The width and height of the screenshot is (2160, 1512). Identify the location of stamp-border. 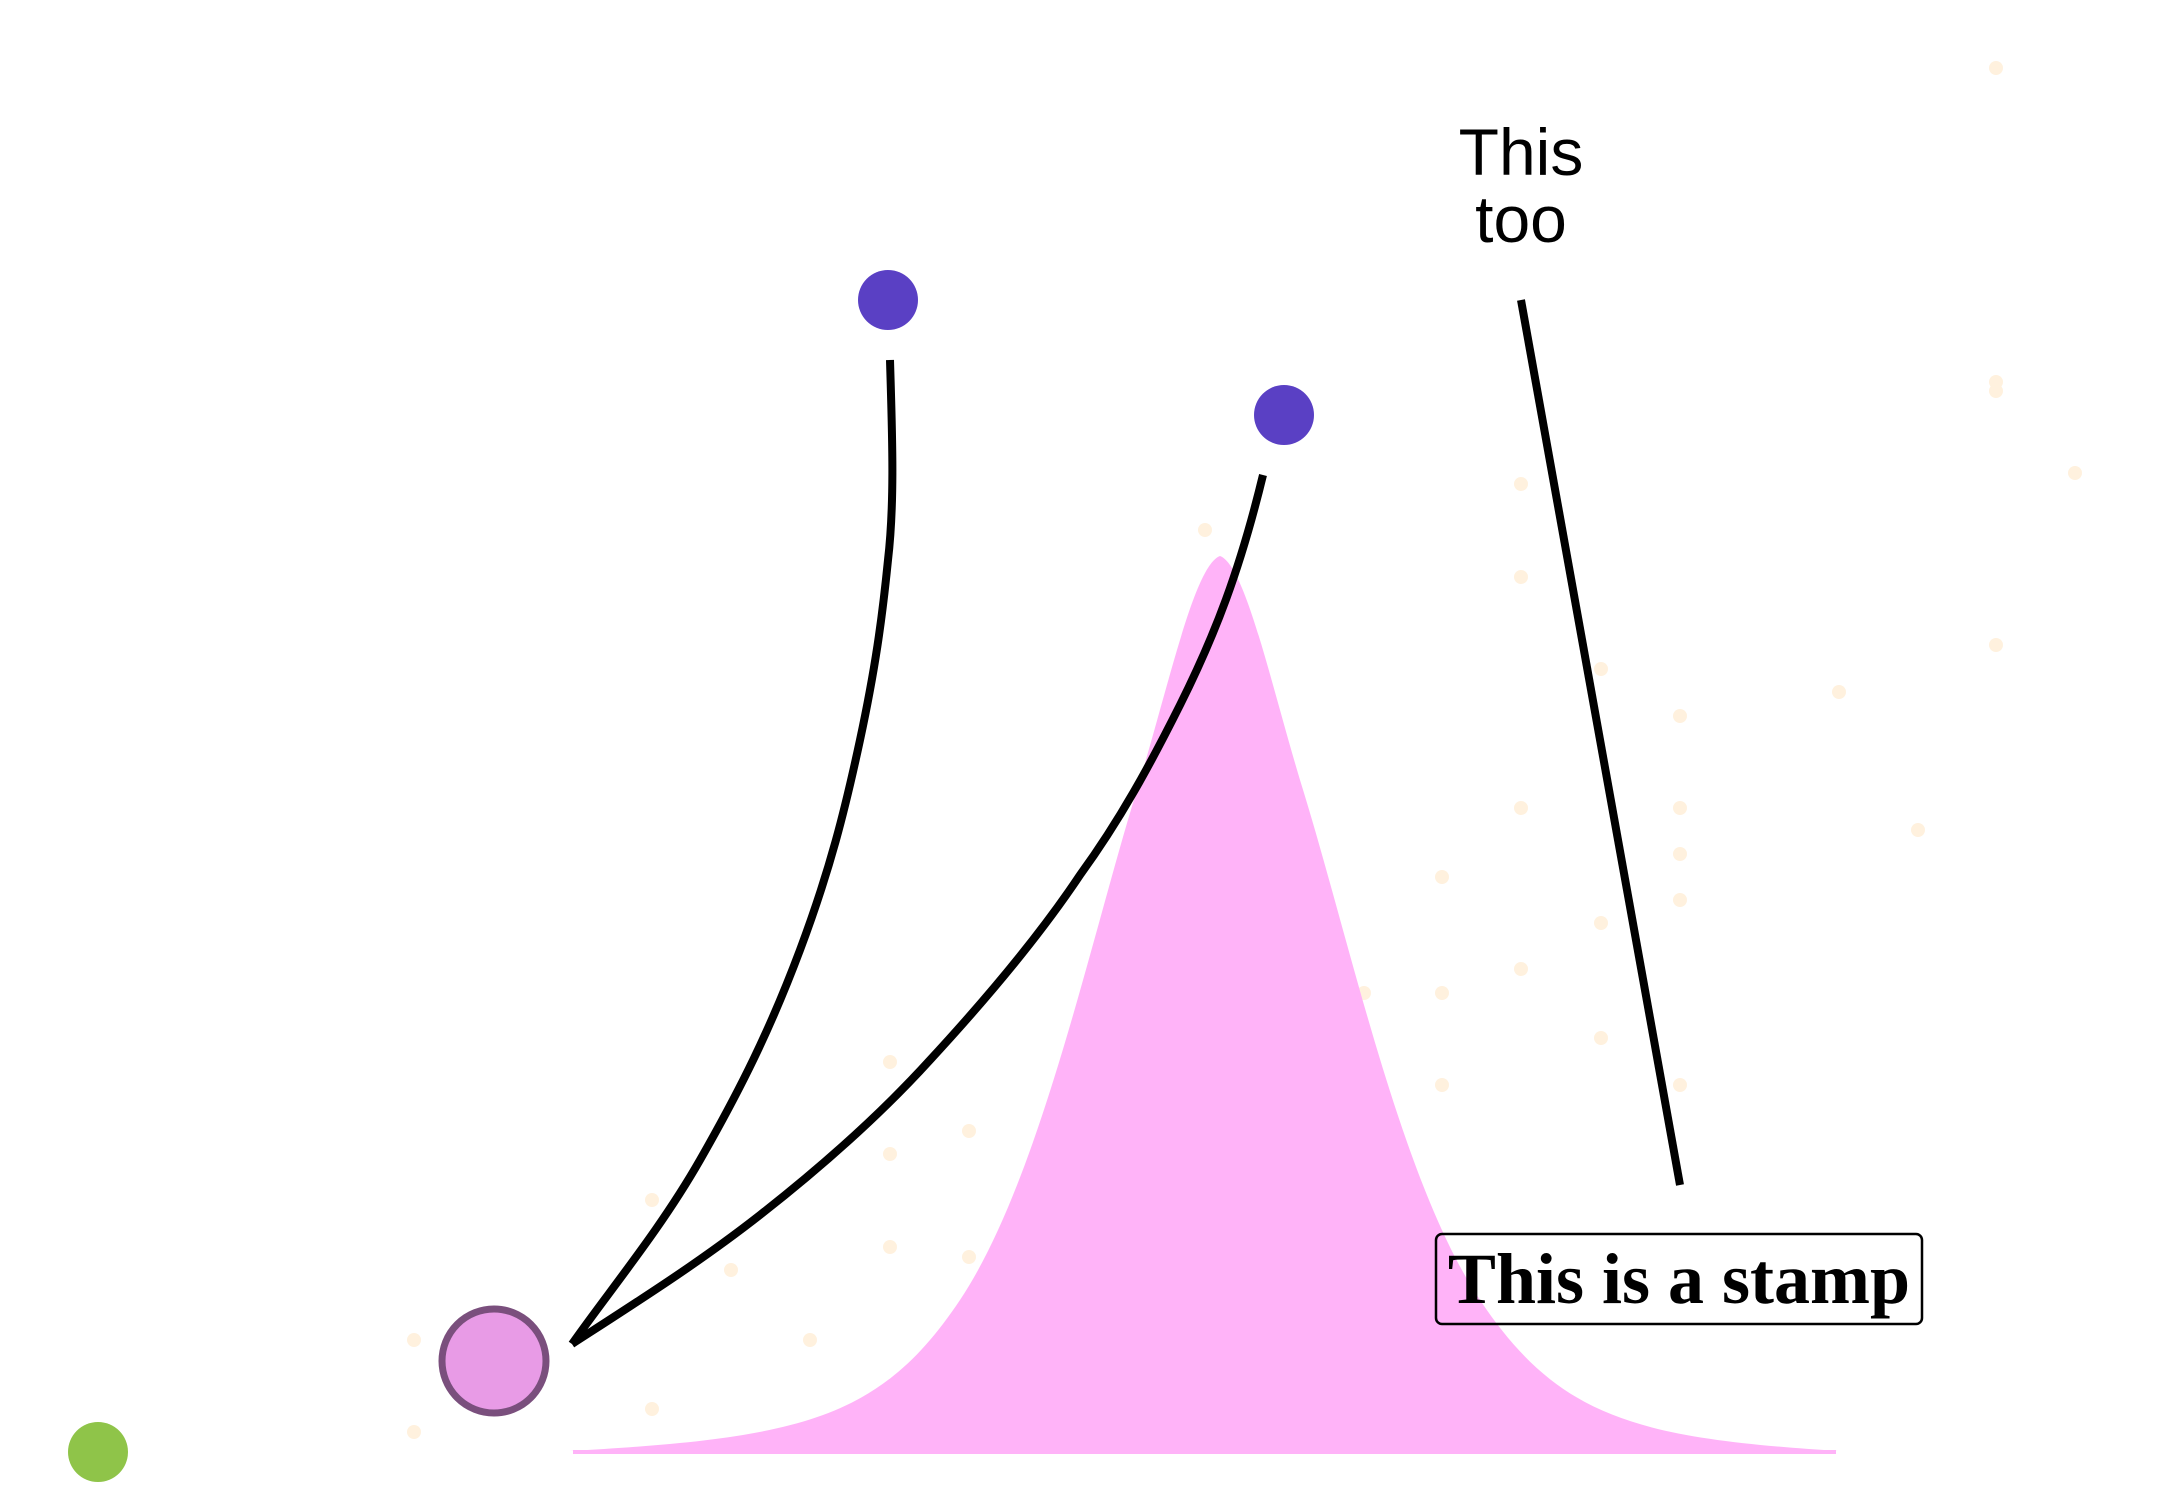
(1679, 1279).